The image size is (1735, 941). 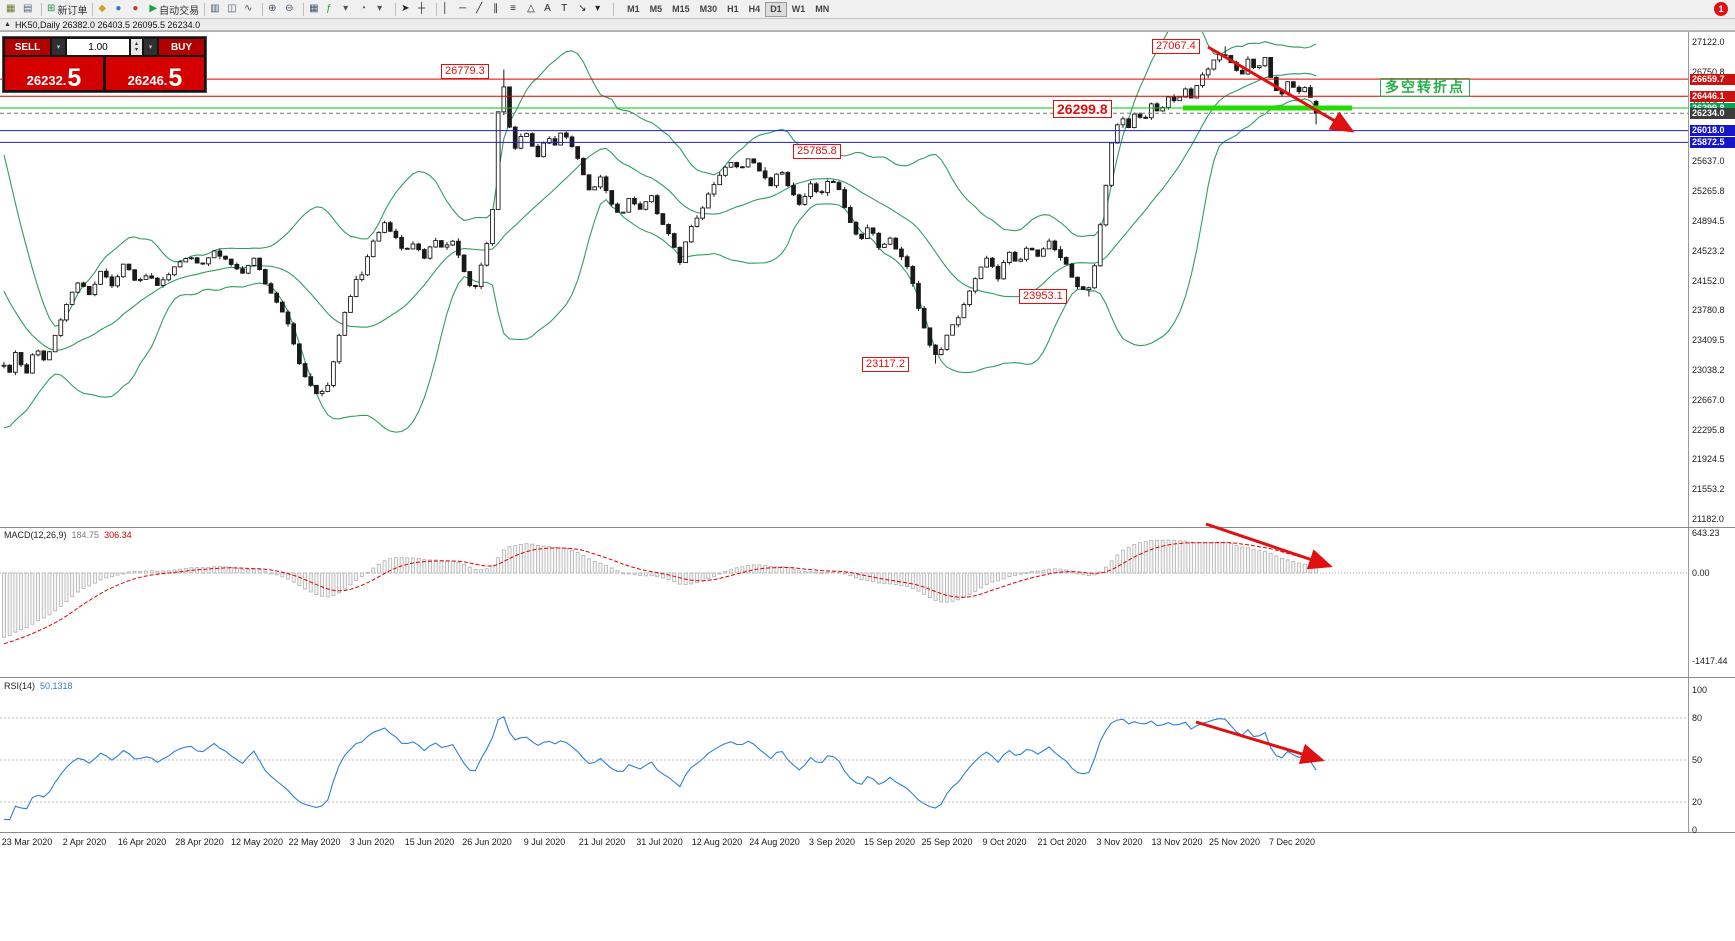 What do you see at coordinates (633, 8) in the screenshot?
I see `timeframe-button-m1: M1` at bounding box center [633, 8].